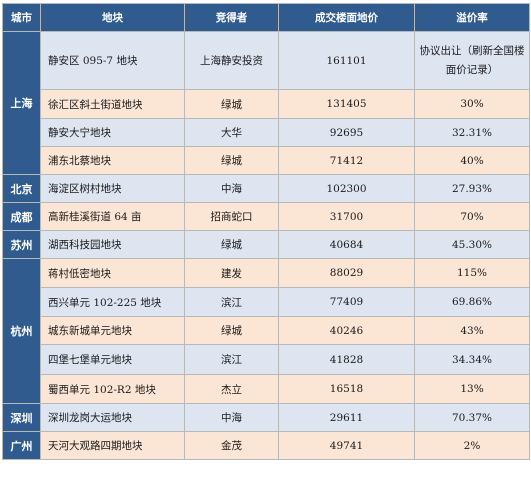  Describe the element at coordinates (472, 104) in the screenshot. I see `premium-cell: 30%` at that location.